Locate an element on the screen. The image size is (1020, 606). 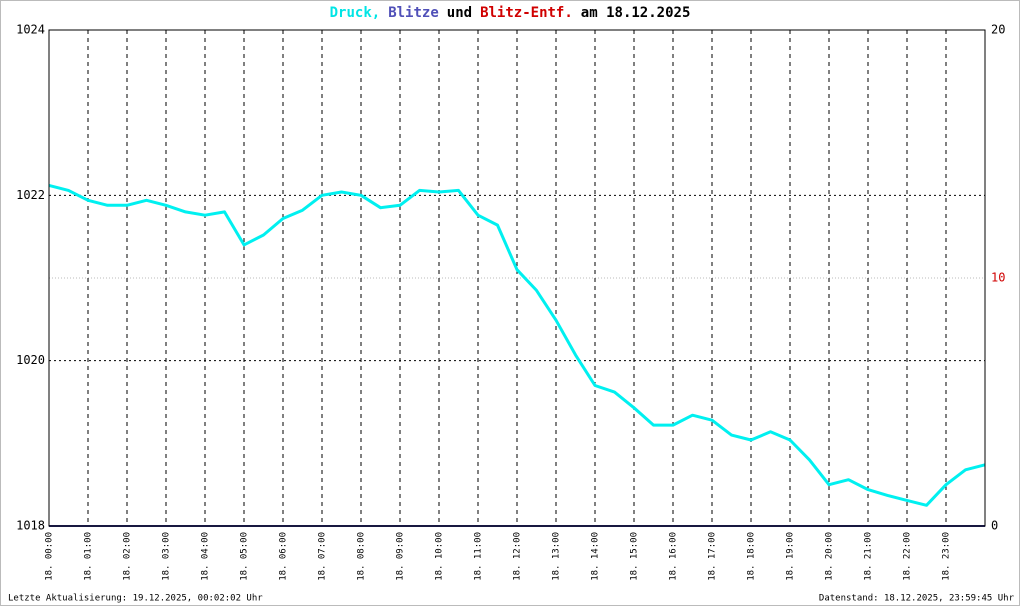
x-tick-label: 18. 01:00 is located at coordinates (89, 556).